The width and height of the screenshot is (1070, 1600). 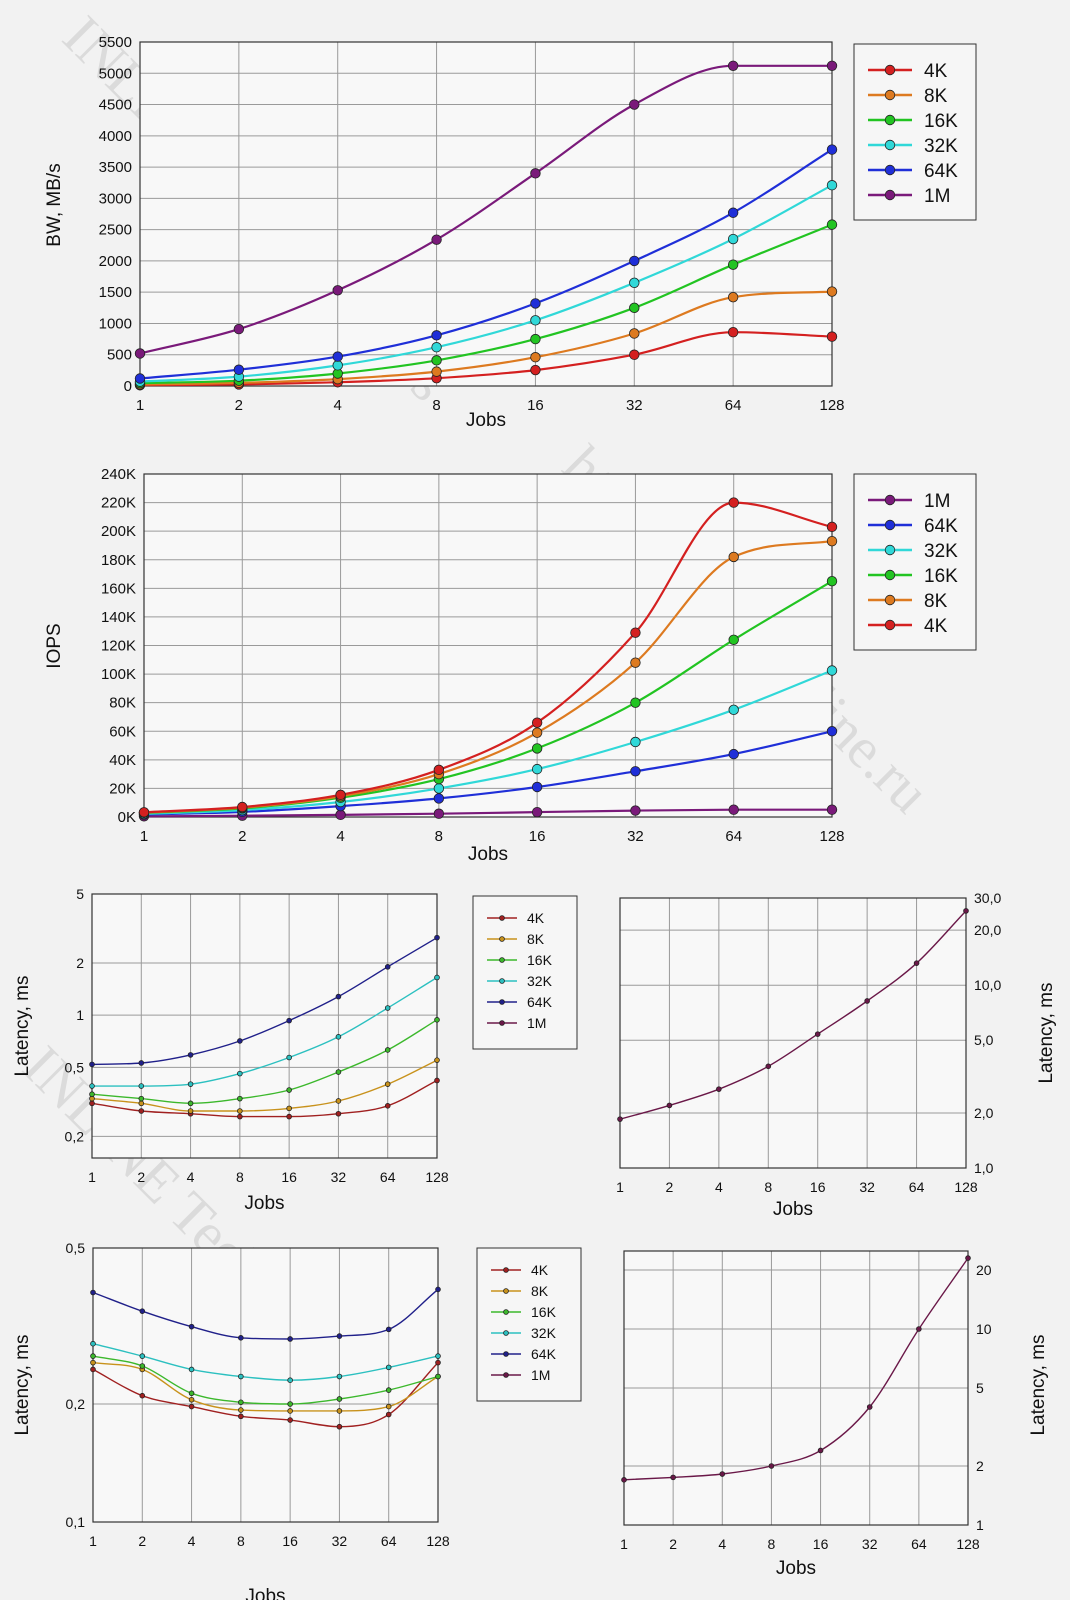 What do you see at coordinates (987, 930) in the screenshot?
I see `y-tick-label: 20,0` at bounding box center [987, 930].